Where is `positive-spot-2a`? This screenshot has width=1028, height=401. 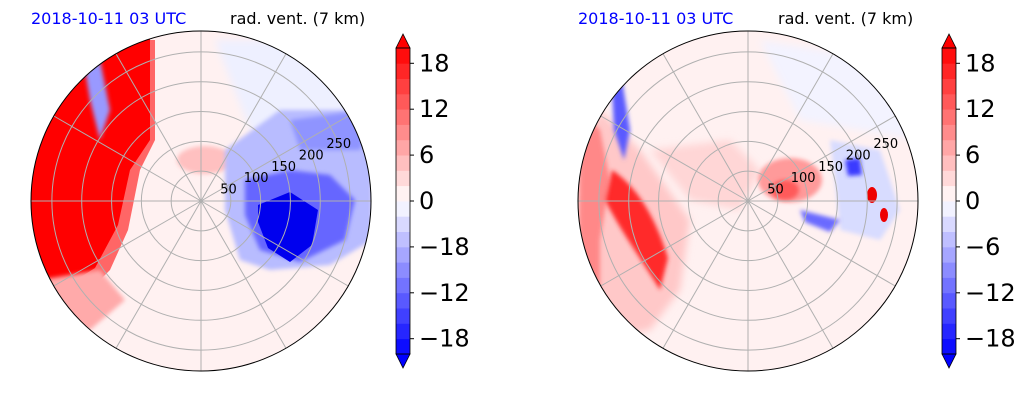 positive-spot-2a is located at coordinates (872, 195).